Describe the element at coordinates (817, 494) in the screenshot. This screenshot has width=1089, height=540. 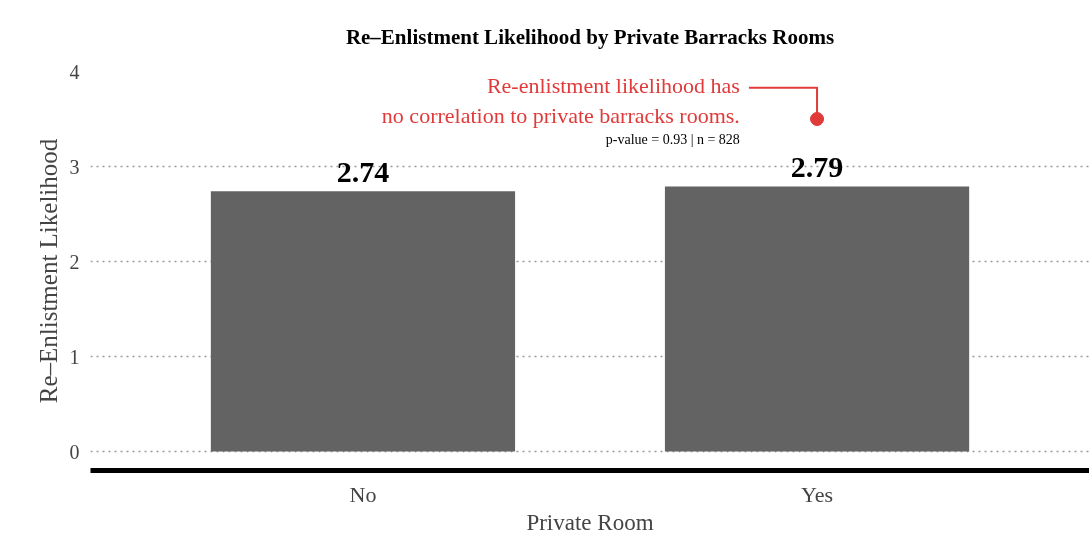
I see `x-tick-label: Yes` at that location.